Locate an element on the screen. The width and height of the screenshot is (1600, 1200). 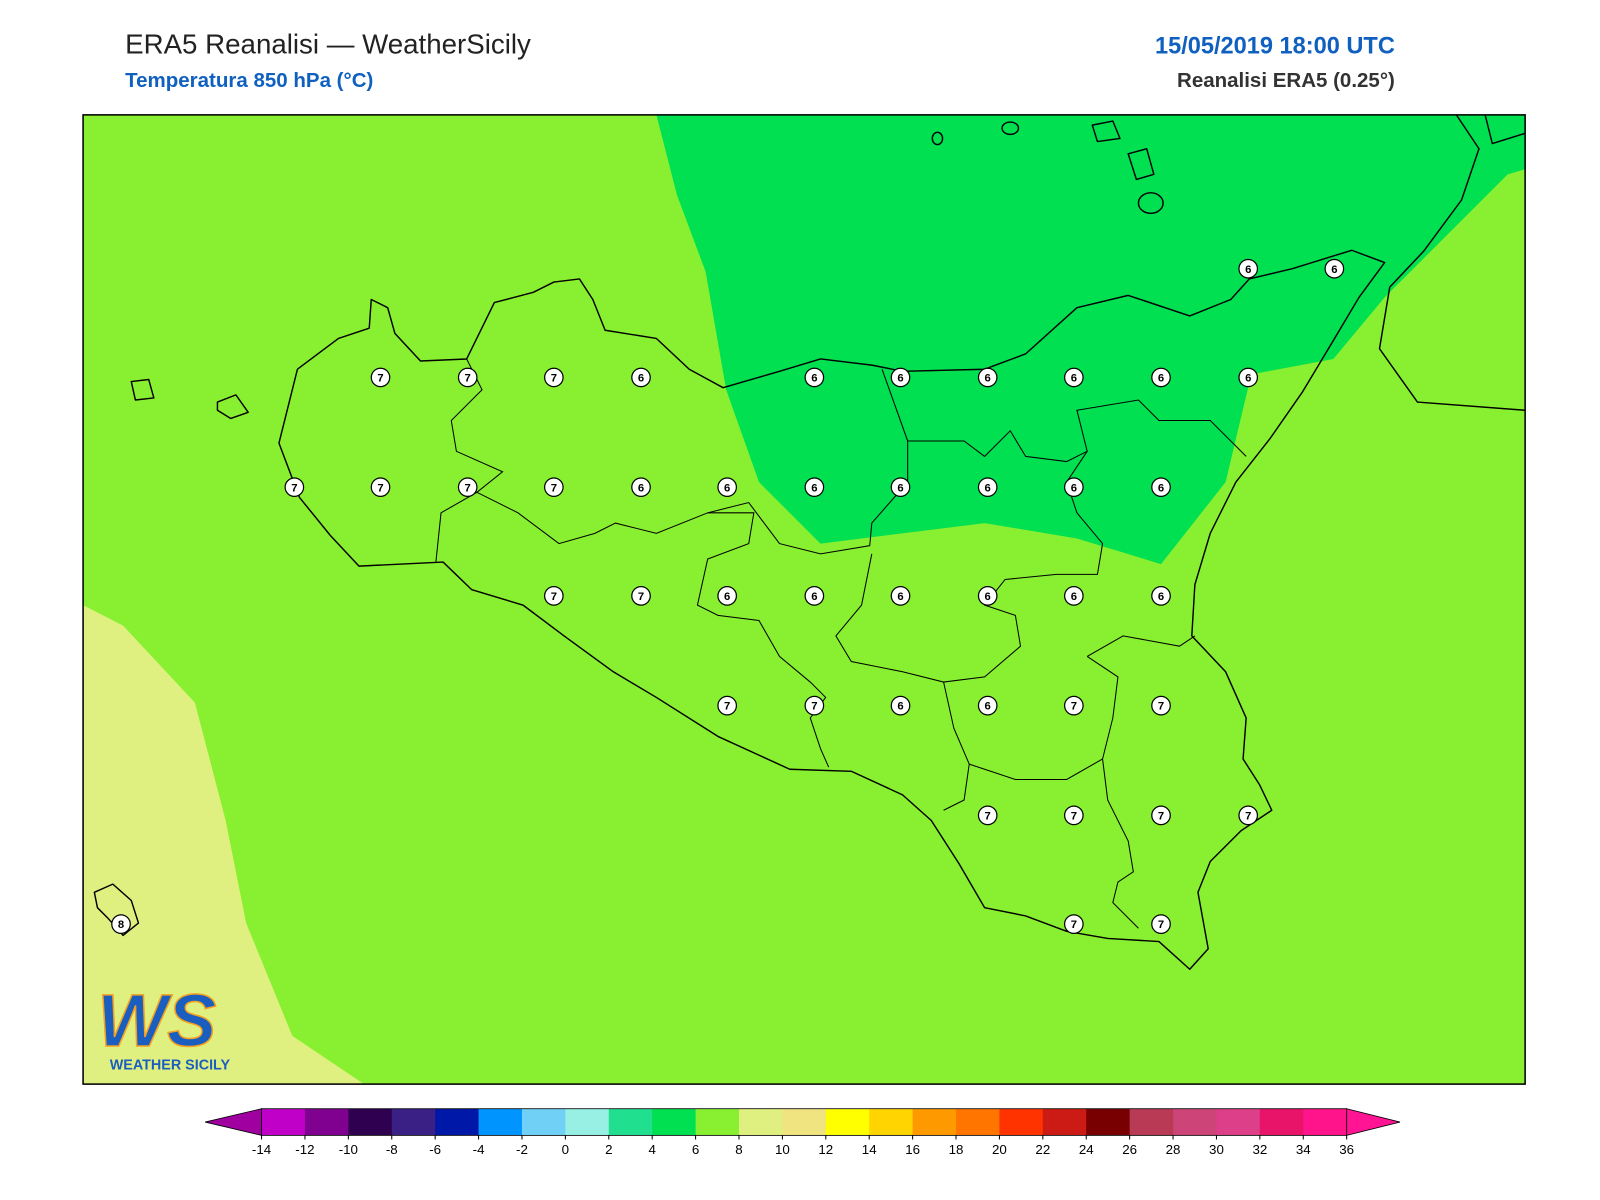
colorbar-tick-label: -12 is located at coordinates (304, 1149).